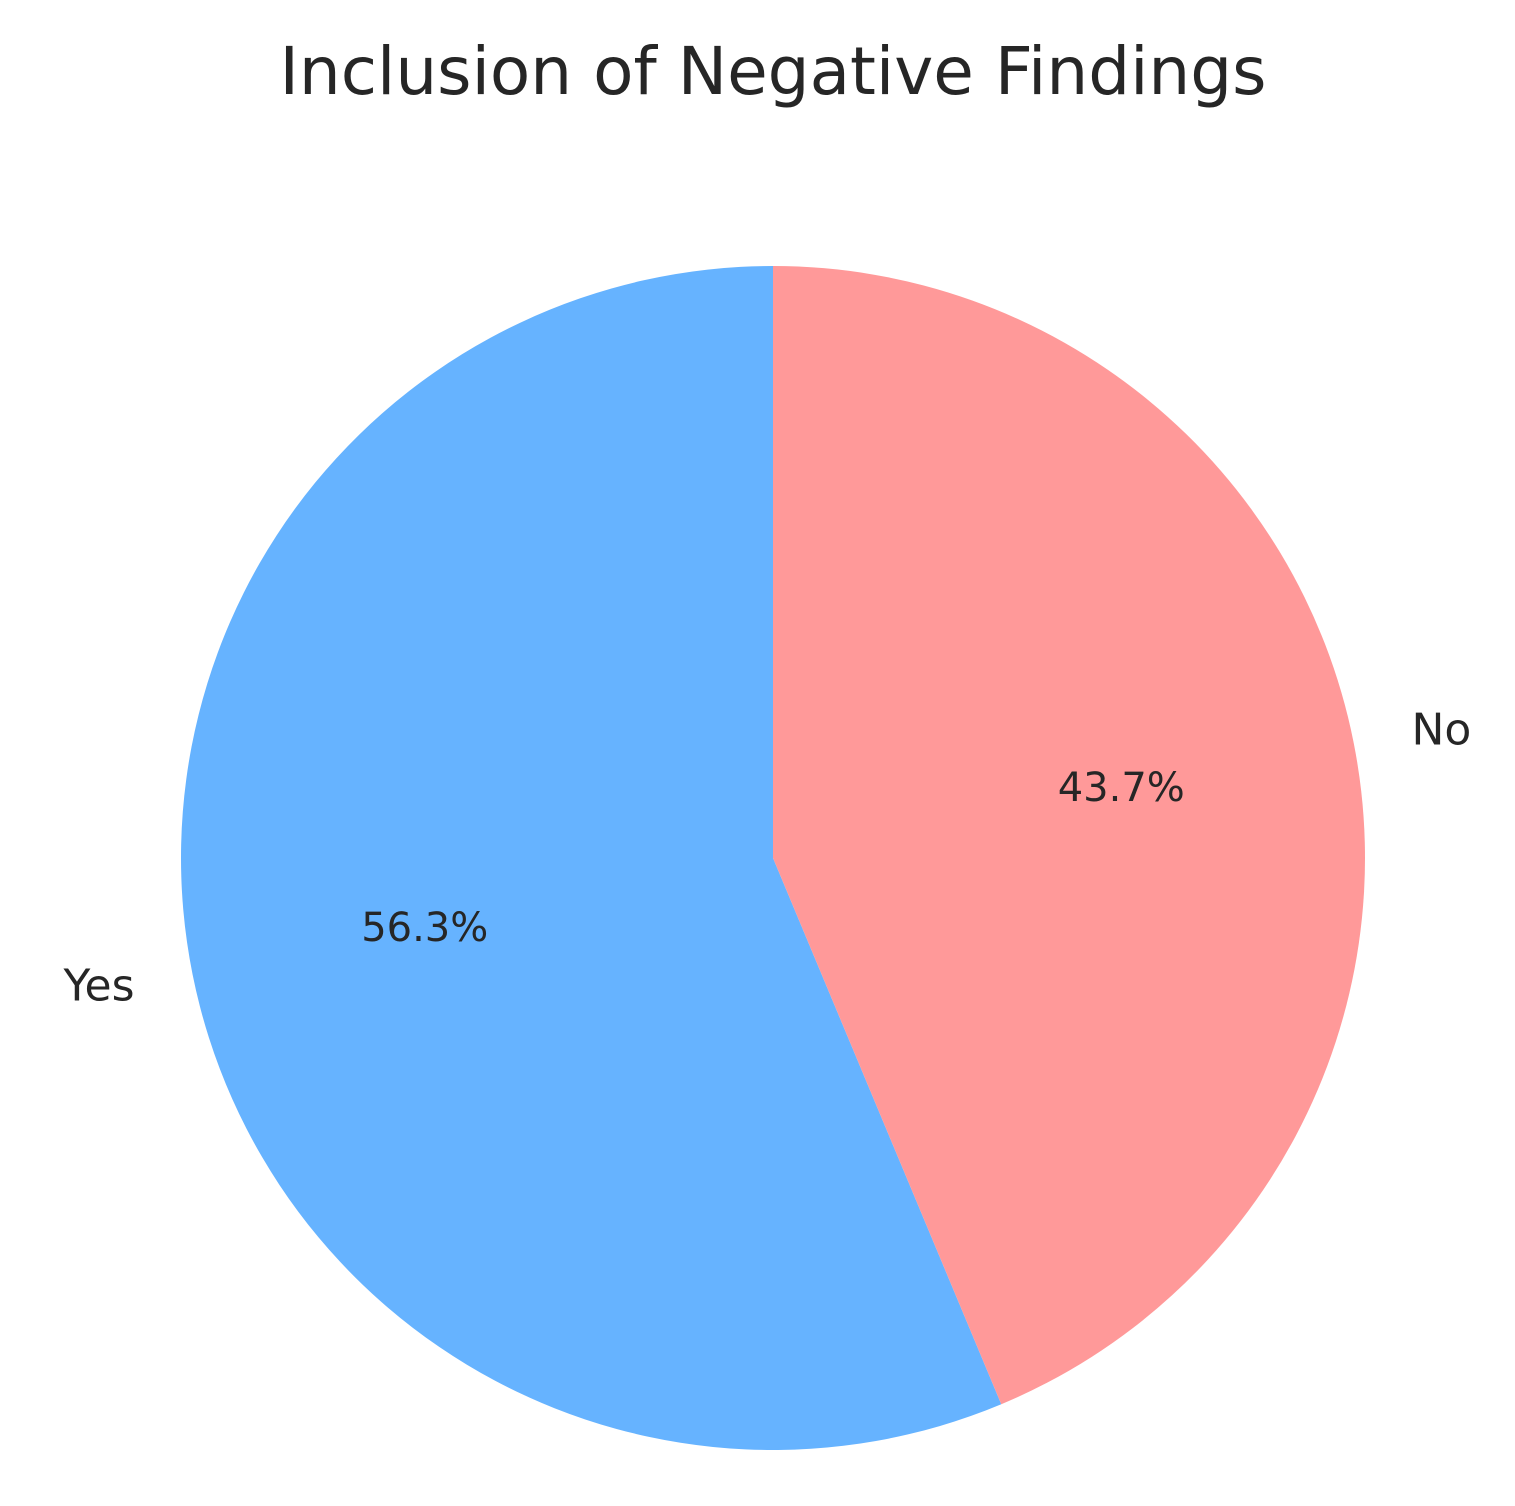 The image size is (1515, 1506). I want to click on slice-pct-no: 43.7%, so click(1121, 788).